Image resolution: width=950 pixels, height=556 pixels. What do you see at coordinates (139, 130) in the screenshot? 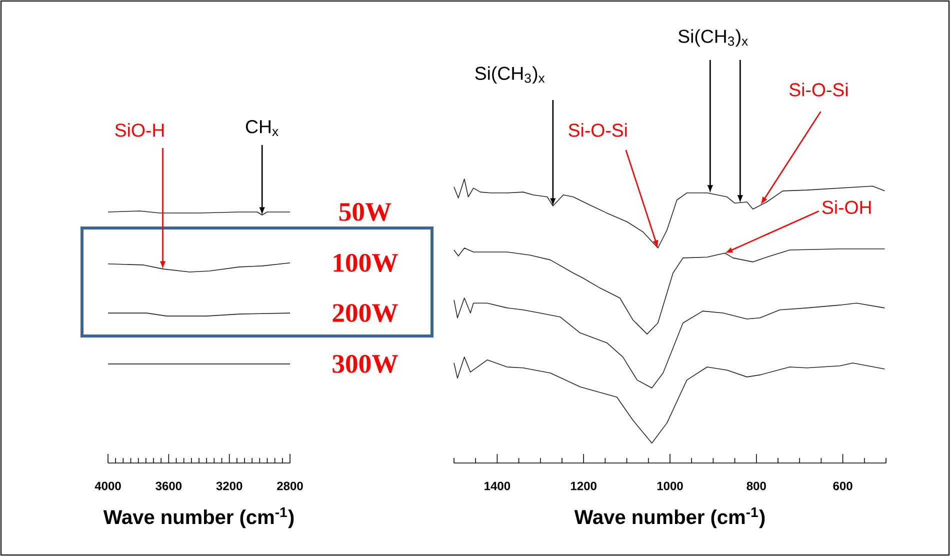
I see `annotation: SiO-H` at bounding box center [139, 130].